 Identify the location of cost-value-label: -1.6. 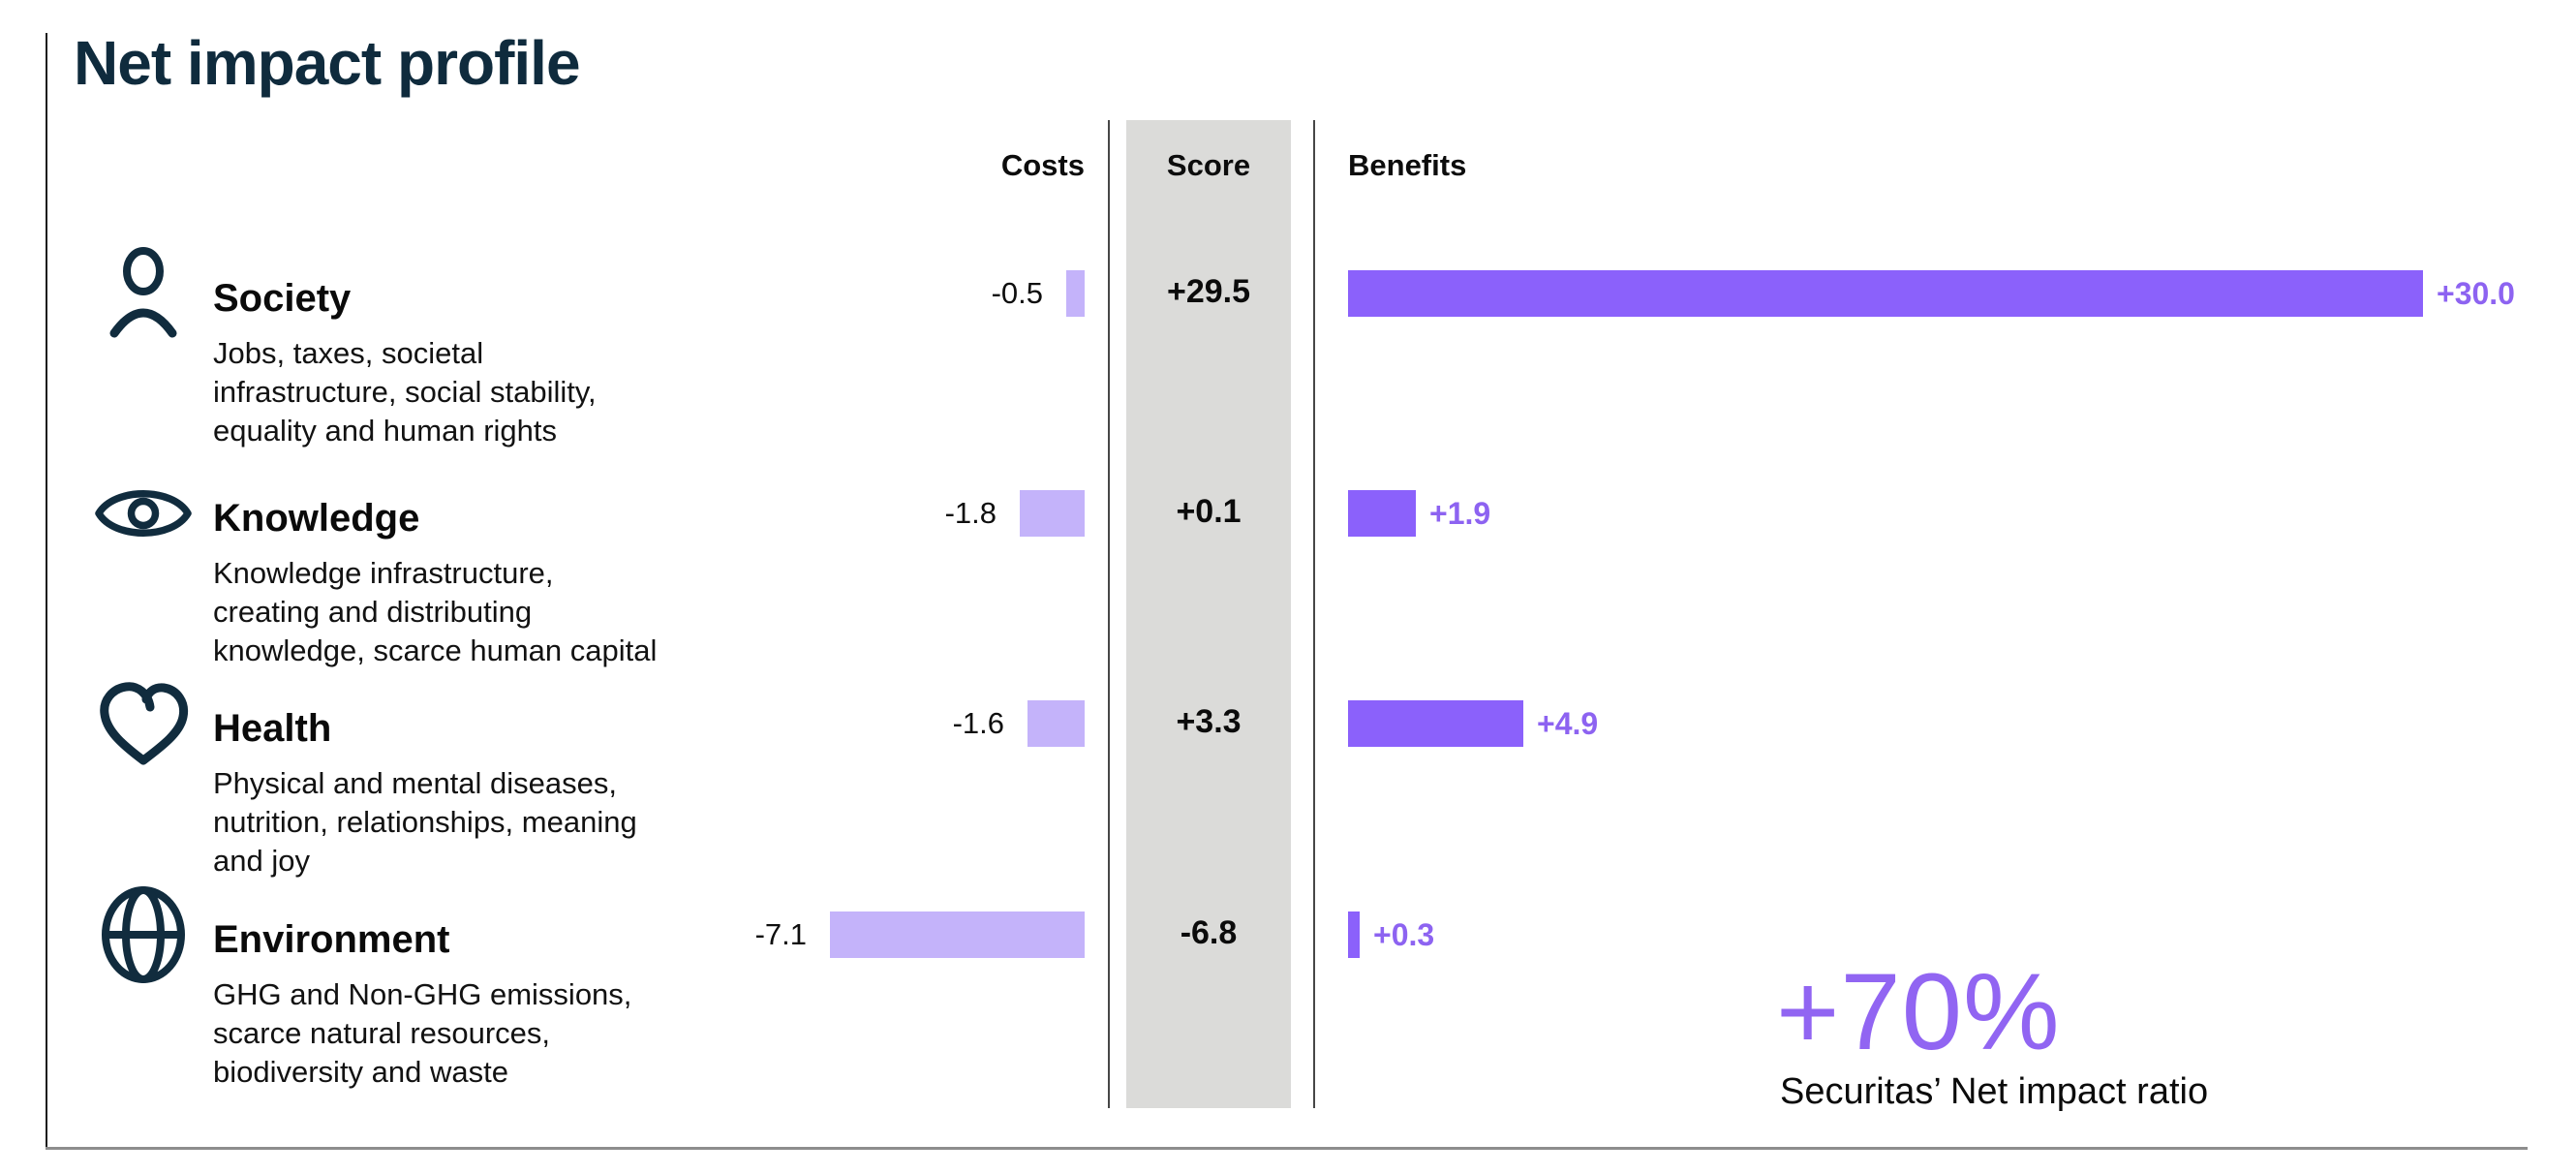
(978, 723).